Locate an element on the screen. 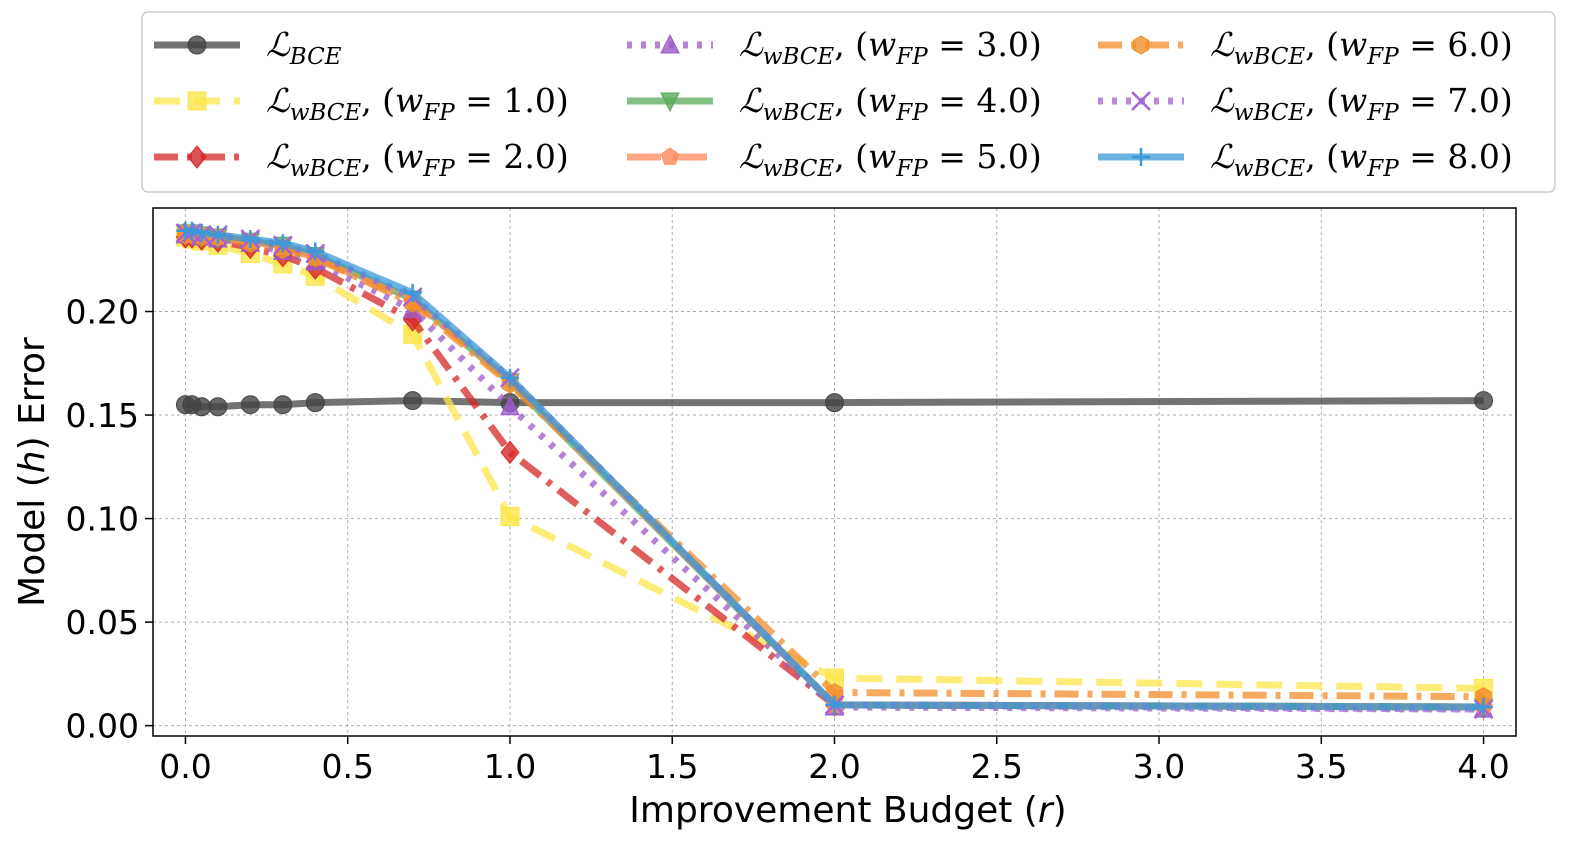 The height and width of the screenshot is (848, 1578). y-tick-label: 0.05 is located at coordinates (102, 622).